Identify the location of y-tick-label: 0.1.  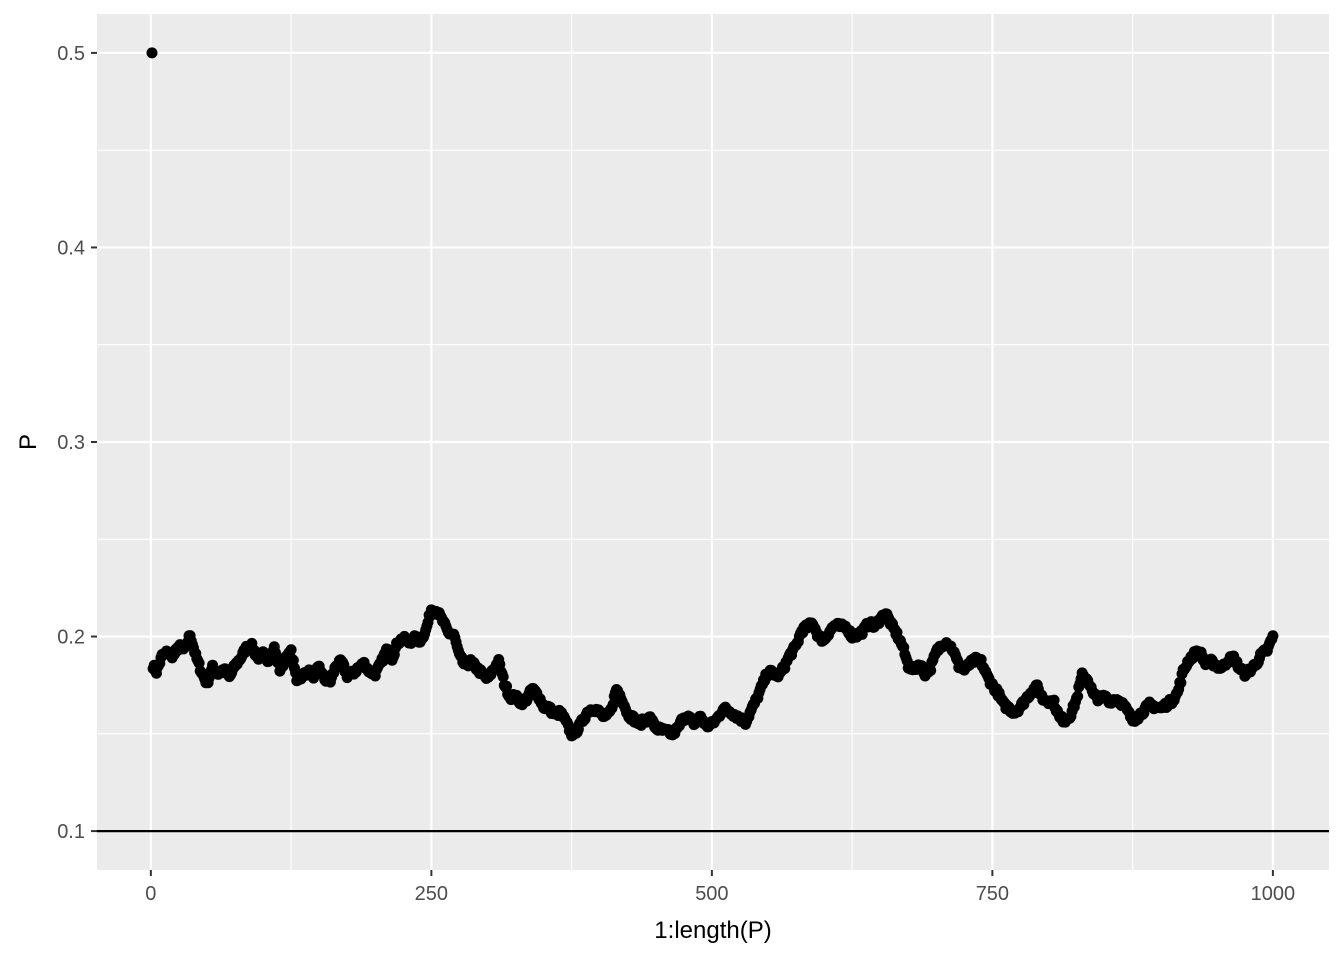
(71, 832).